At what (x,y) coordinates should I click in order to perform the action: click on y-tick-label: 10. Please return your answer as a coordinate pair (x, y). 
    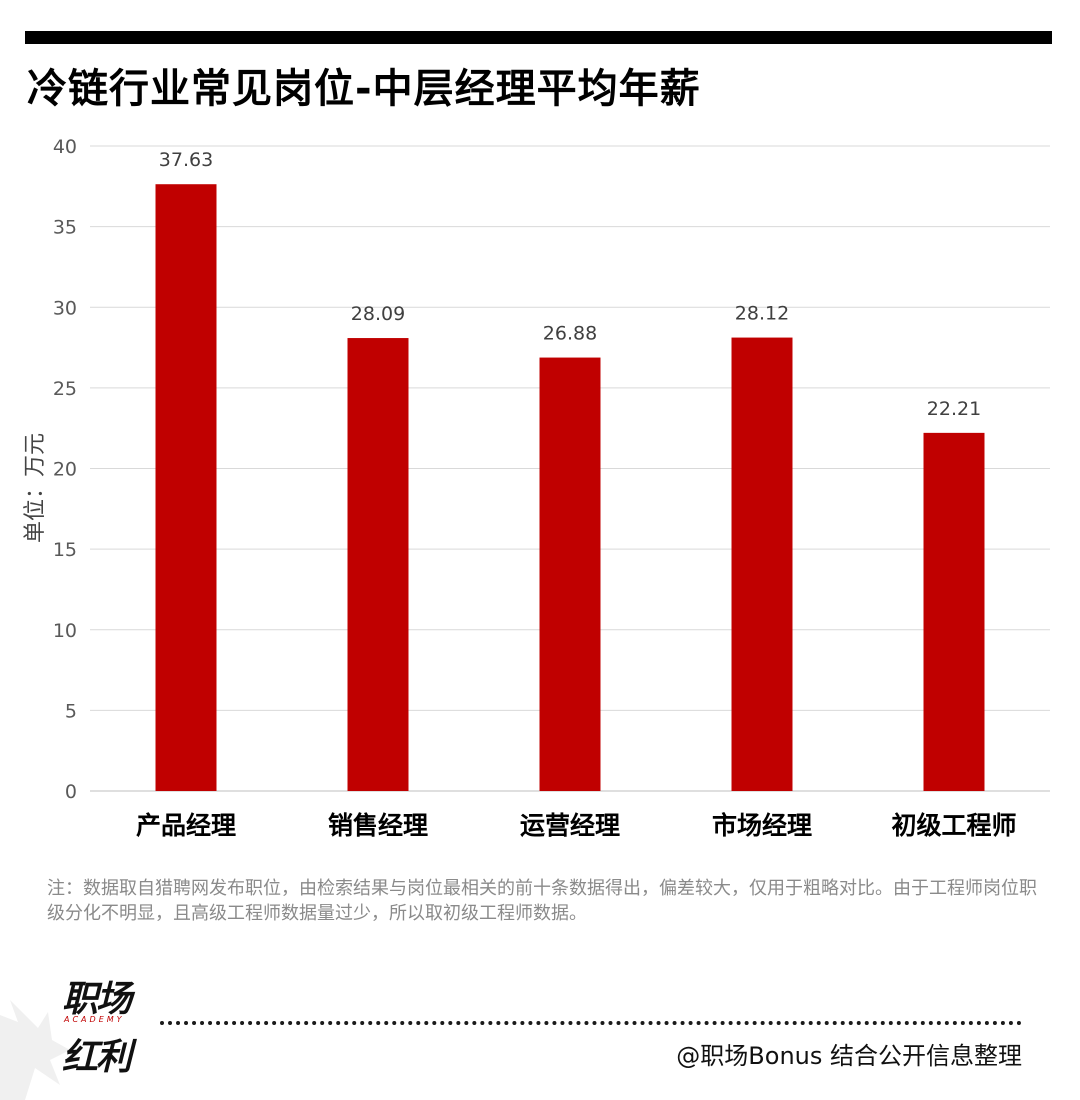
    Looking at the image, I should click on (65, 631).